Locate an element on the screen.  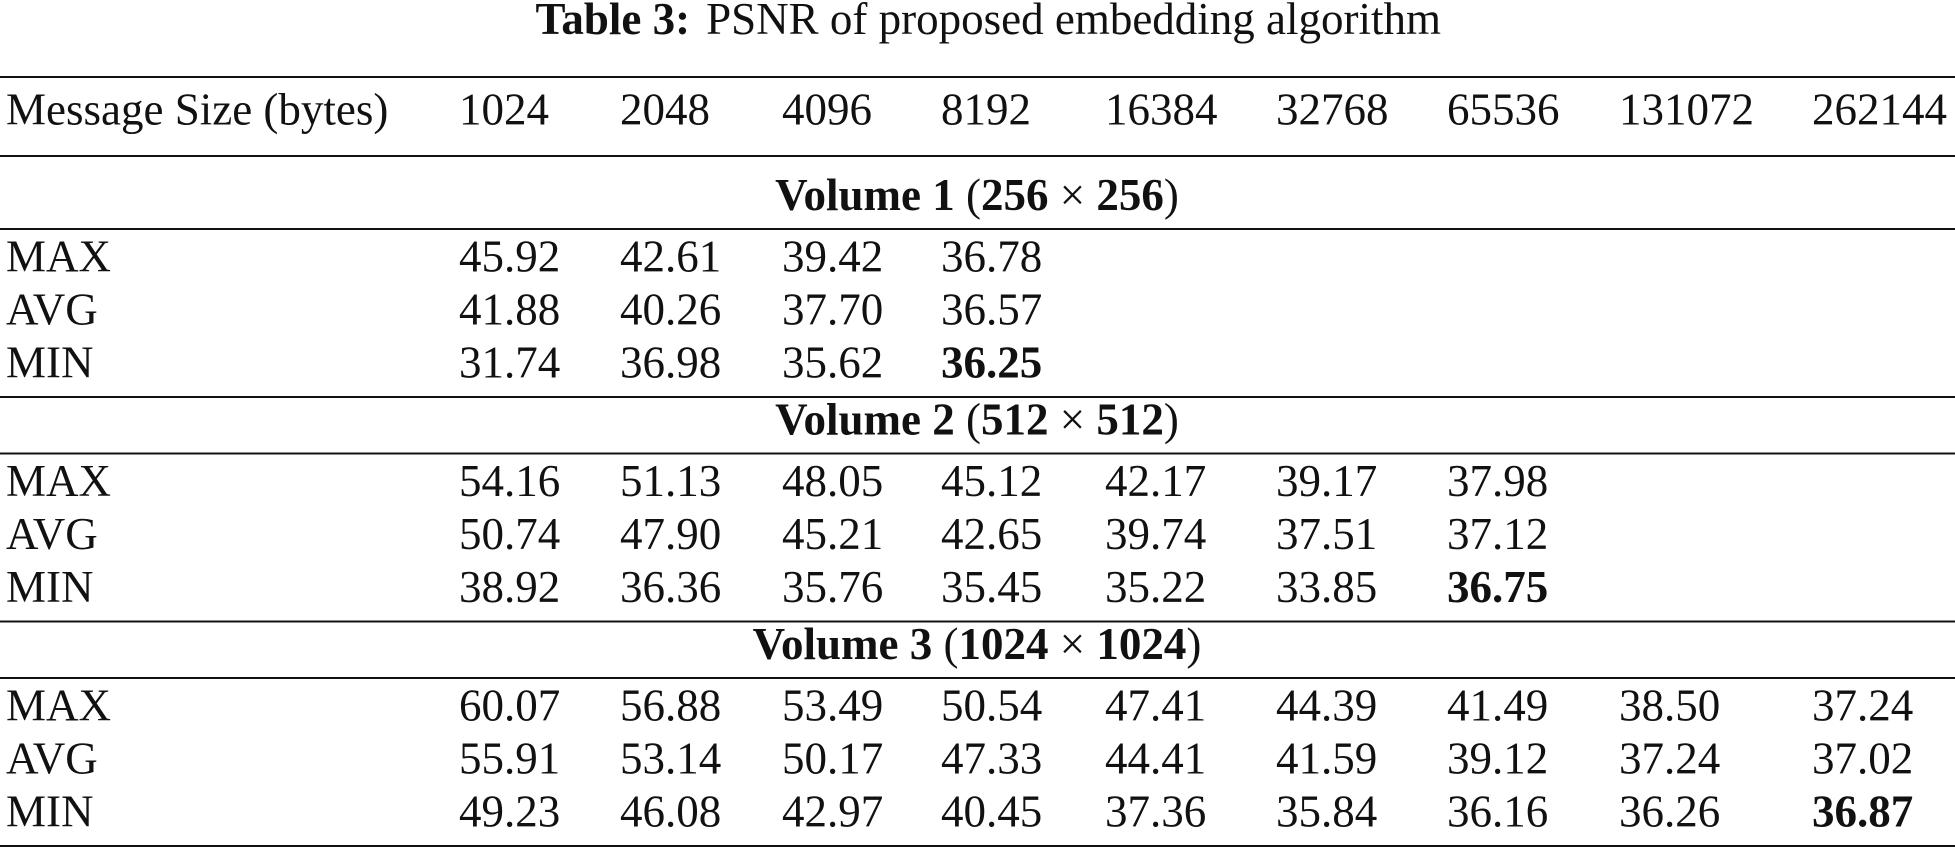
header-cell: Message Size (bytes) is located at coordinates (197, 109).